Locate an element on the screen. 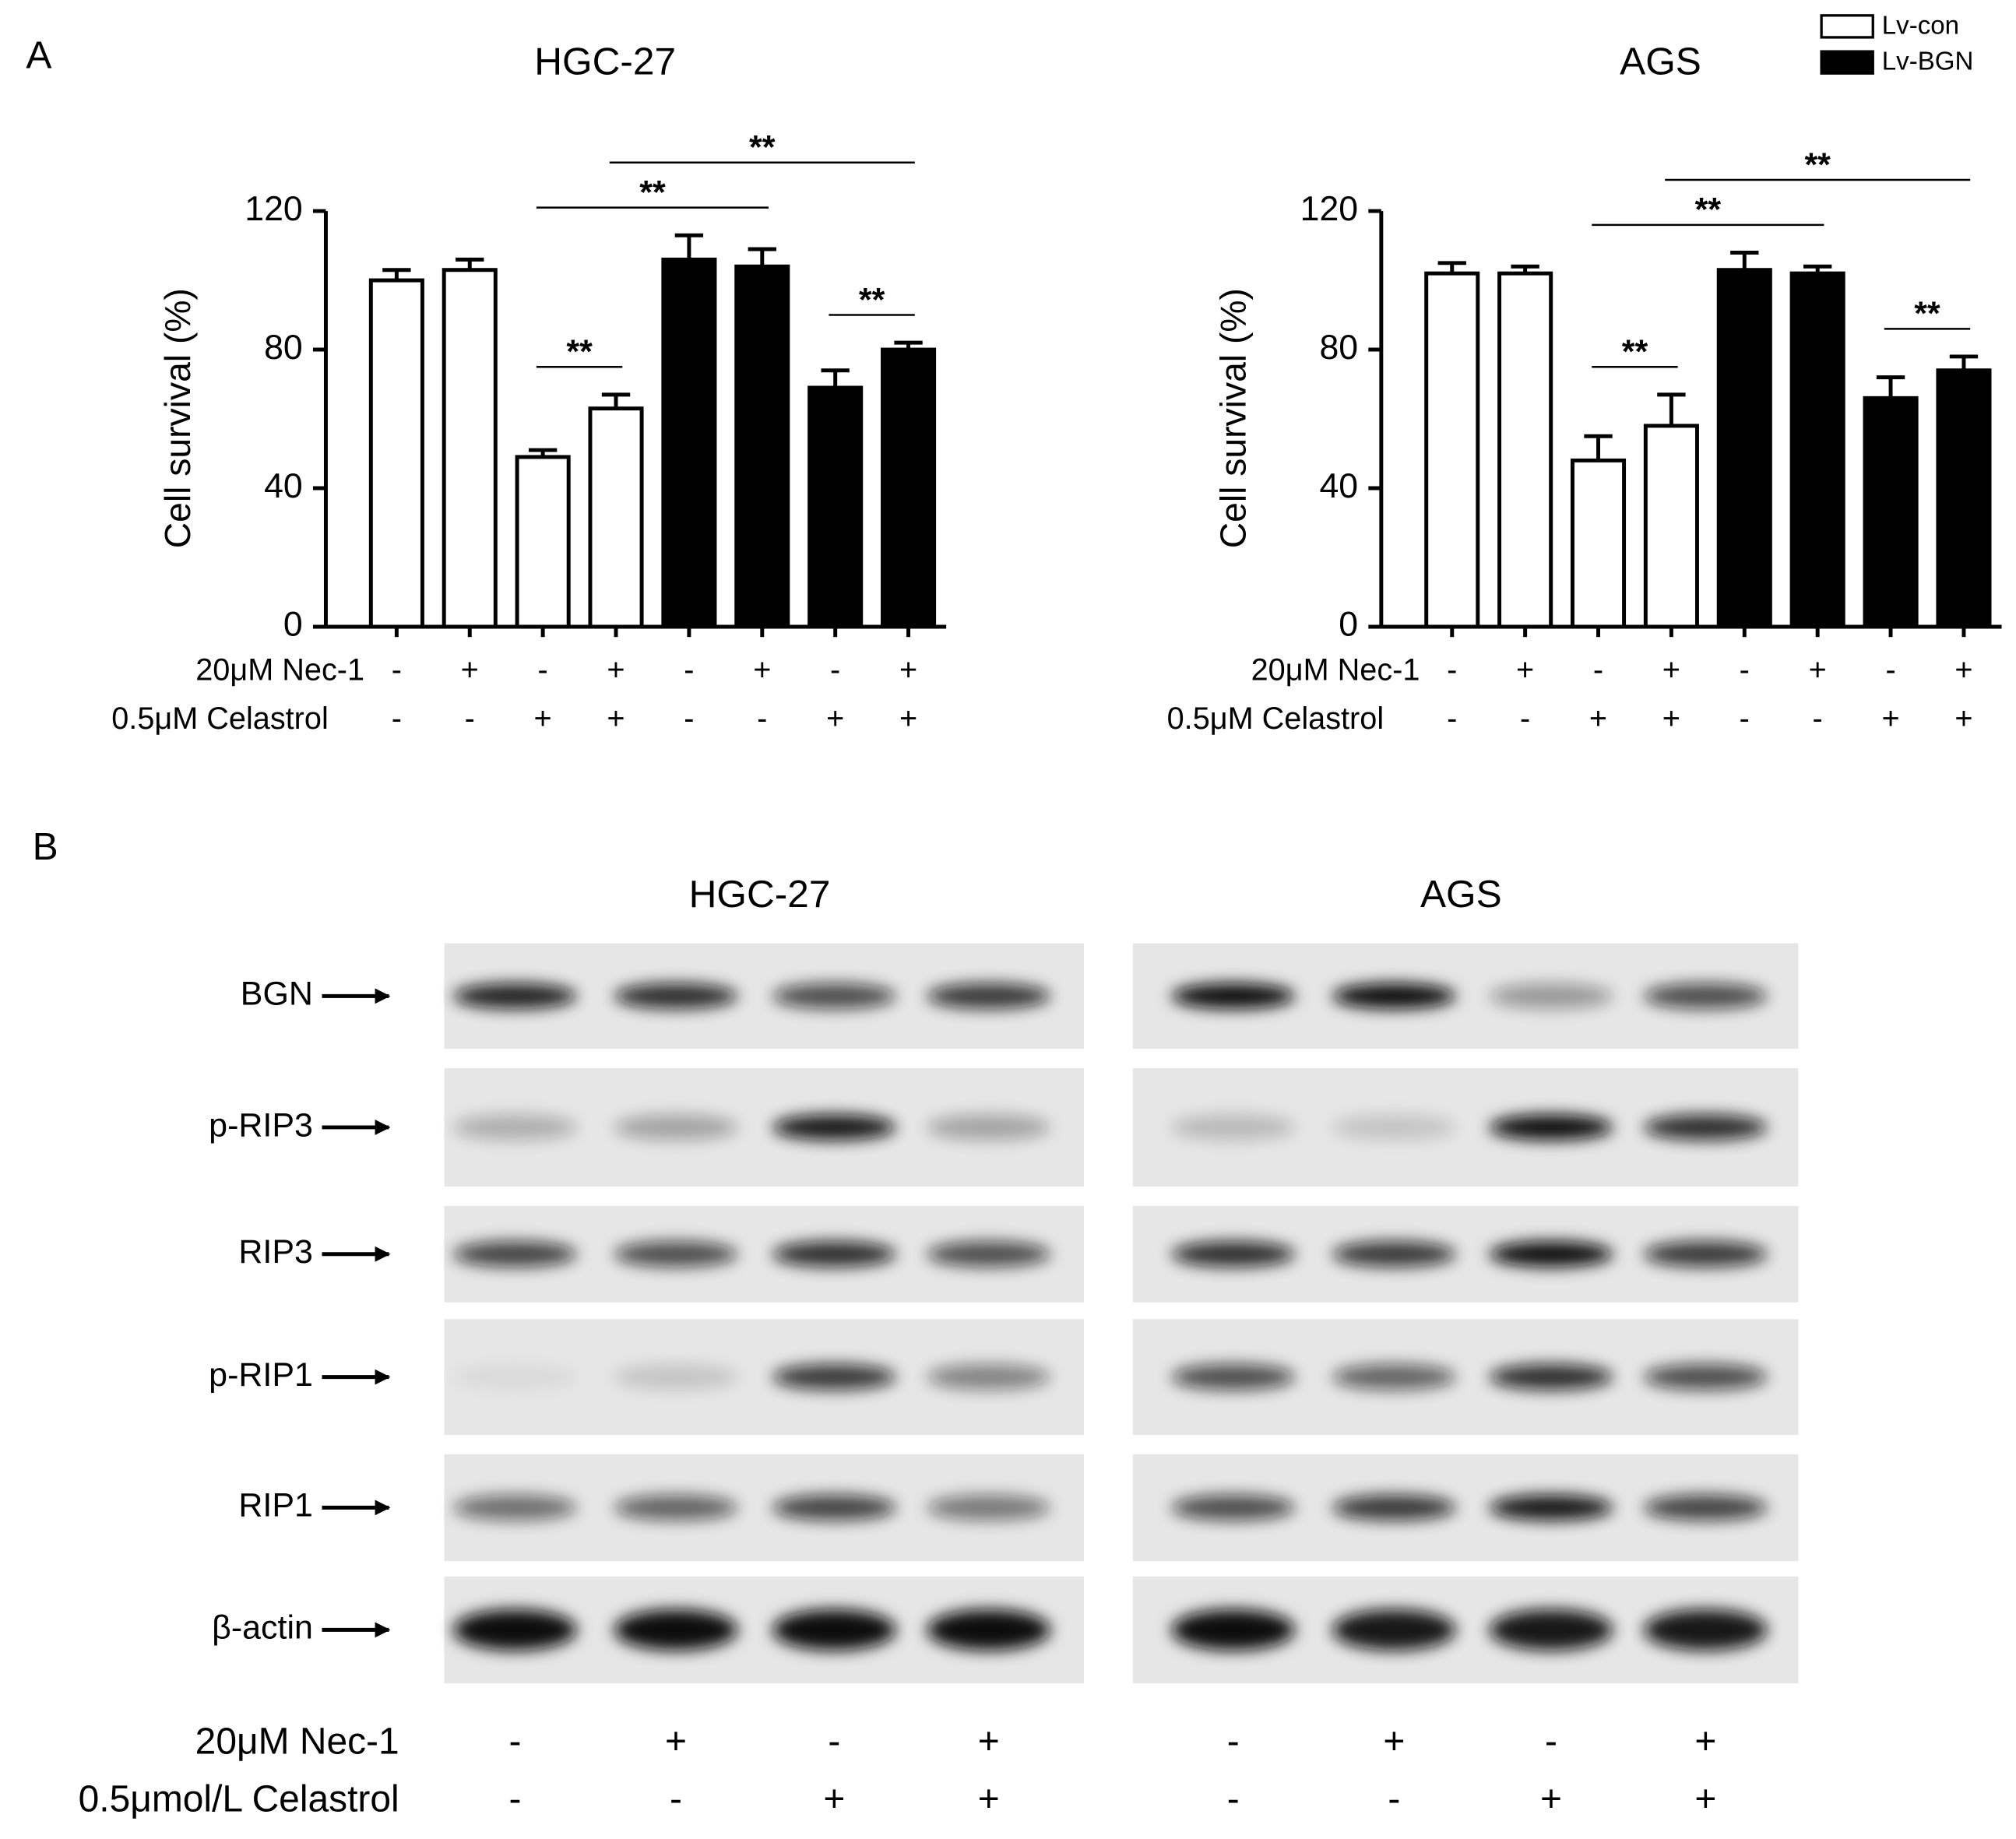 This screenshot has height=1839, width=2016. protein-label: RIP1 is located at coordinates (275, 1506).